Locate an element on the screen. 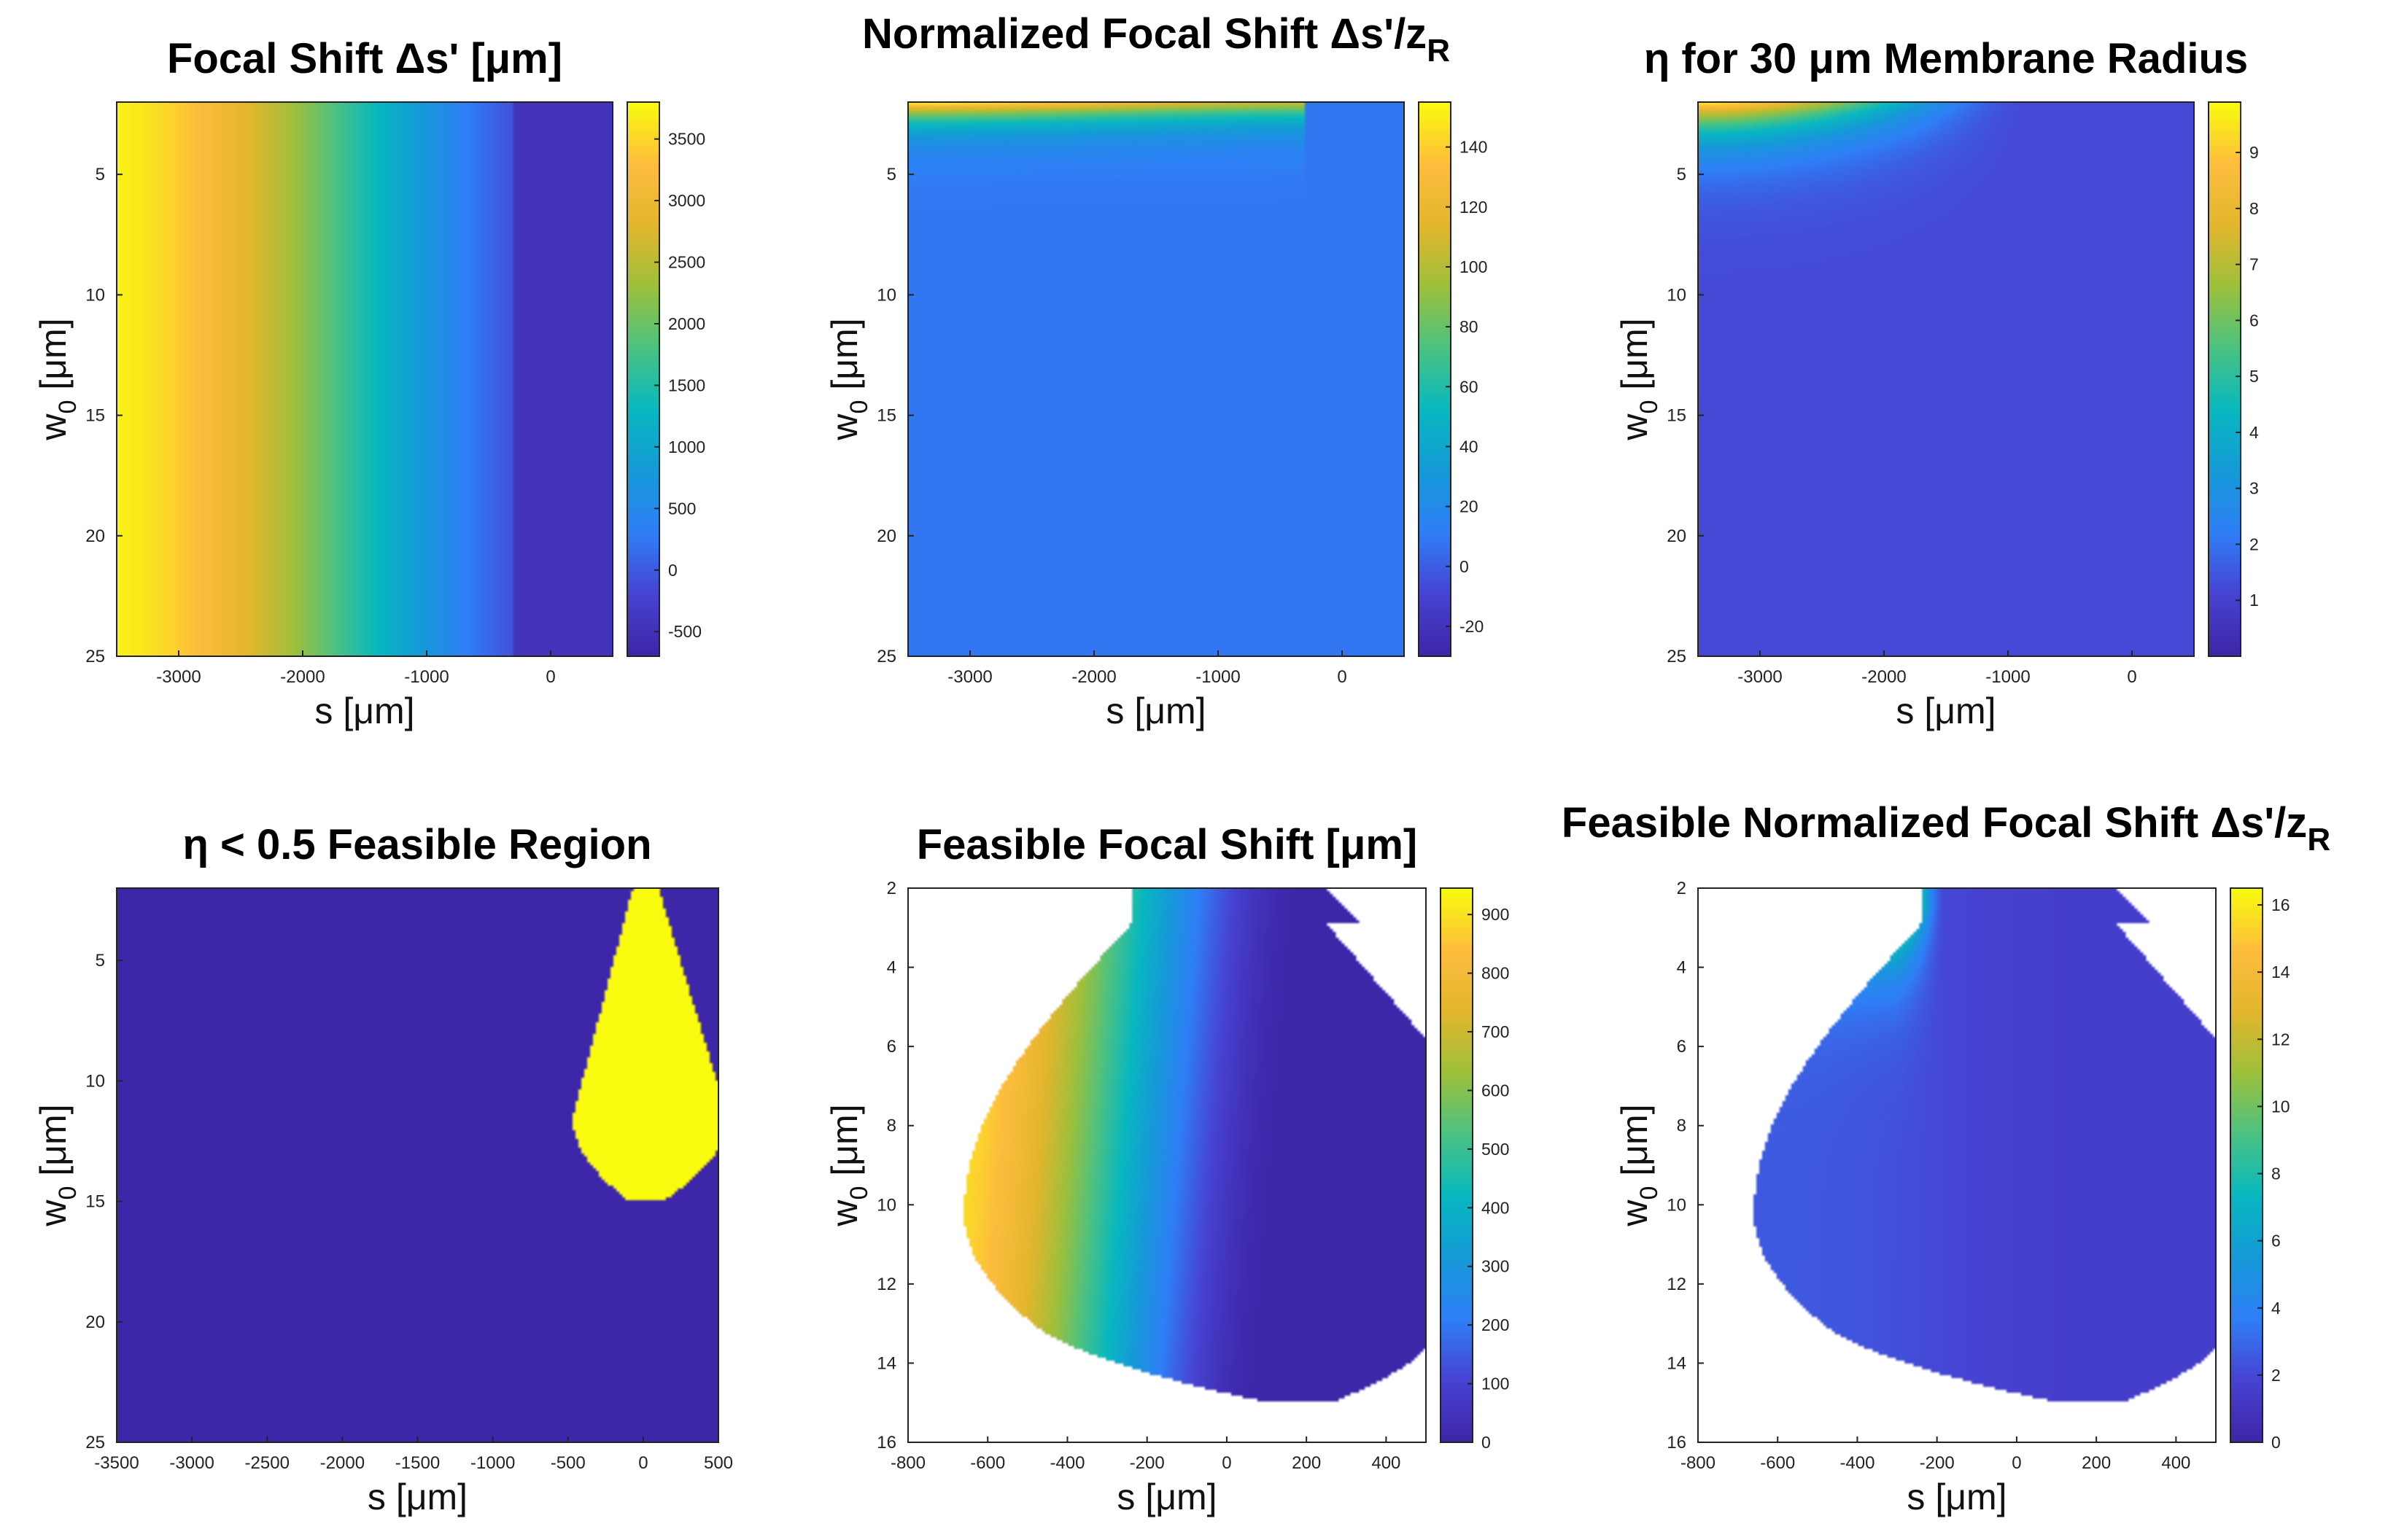 This screenshot has width=2396, height=1540. y-tick-label: 25 is located at coordinates (95, 1442).